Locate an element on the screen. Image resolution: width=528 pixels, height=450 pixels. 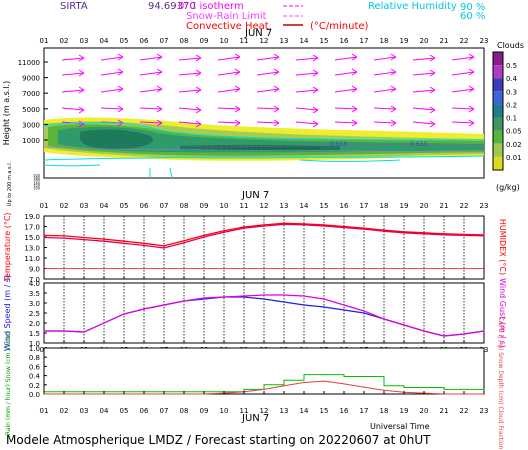
isotherm-line is located at coordinates (342, 147).